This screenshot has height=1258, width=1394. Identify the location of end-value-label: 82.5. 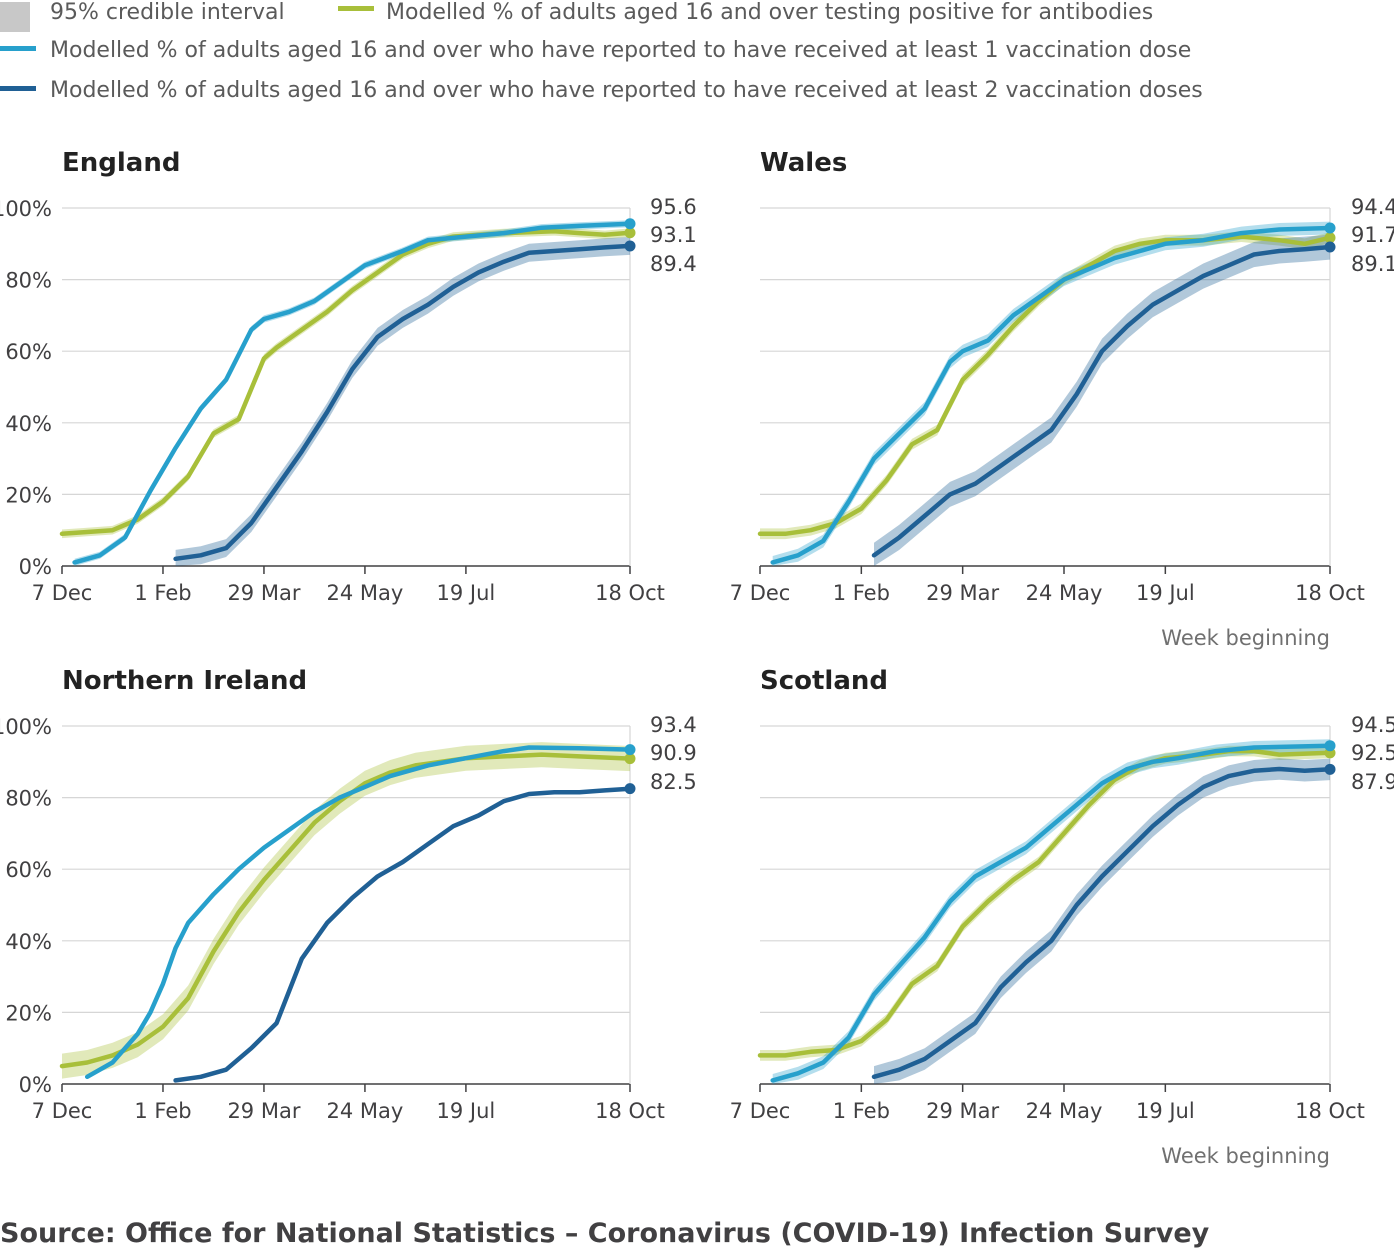
(673, 782).